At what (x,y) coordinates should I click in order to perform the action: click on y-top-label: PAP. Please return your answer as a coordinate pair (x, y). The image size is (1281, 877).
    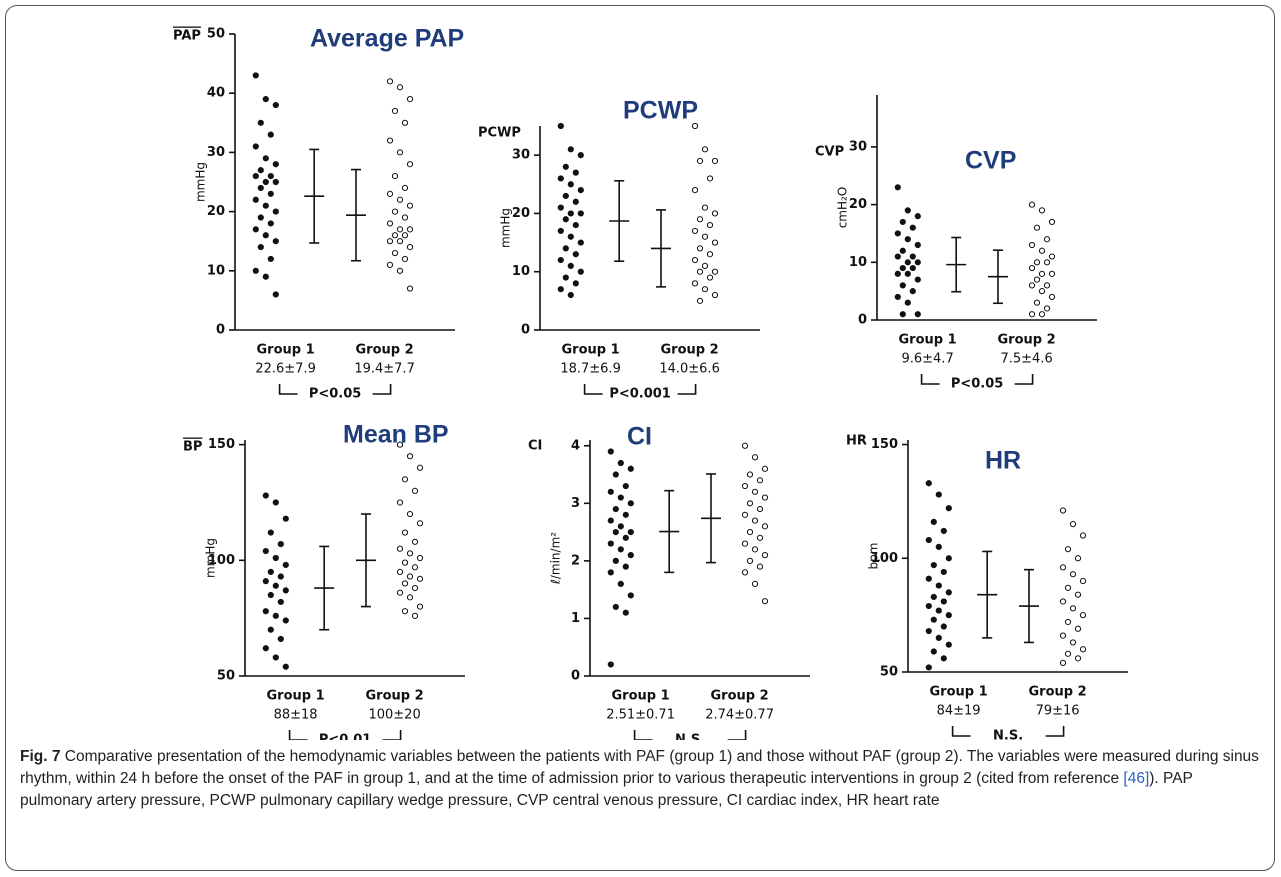
    Looking at the image, I should click on (187, 36).